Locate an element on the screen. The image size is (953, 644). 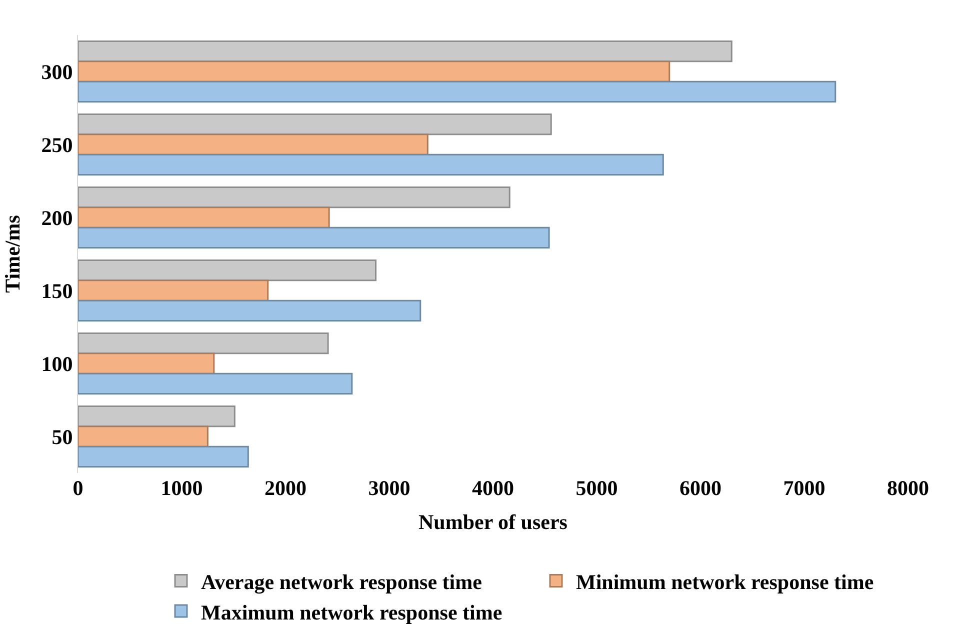
legend-label: Maximum network response time is located at coordinates (351, 612).